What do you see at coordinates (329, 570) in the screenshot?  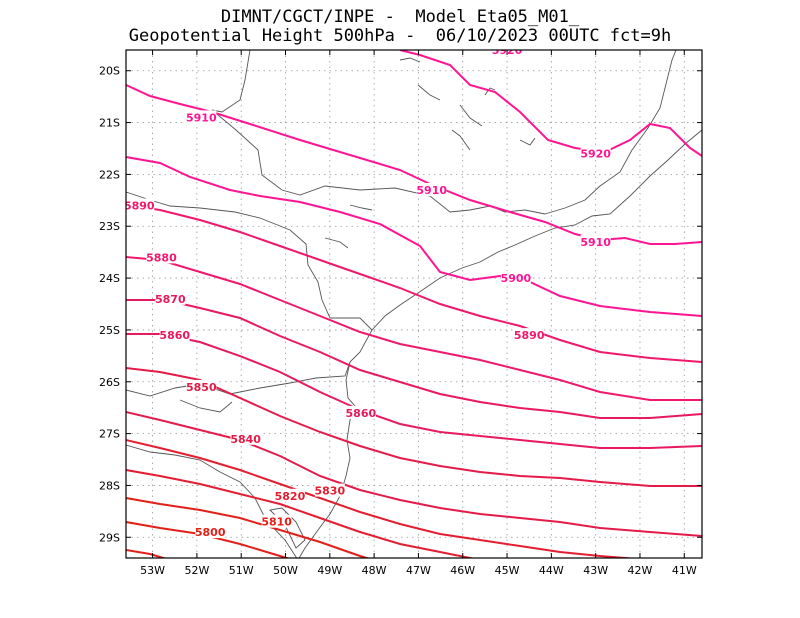 I see `x-tick-label: 49W` at bounding box center [329, 570].